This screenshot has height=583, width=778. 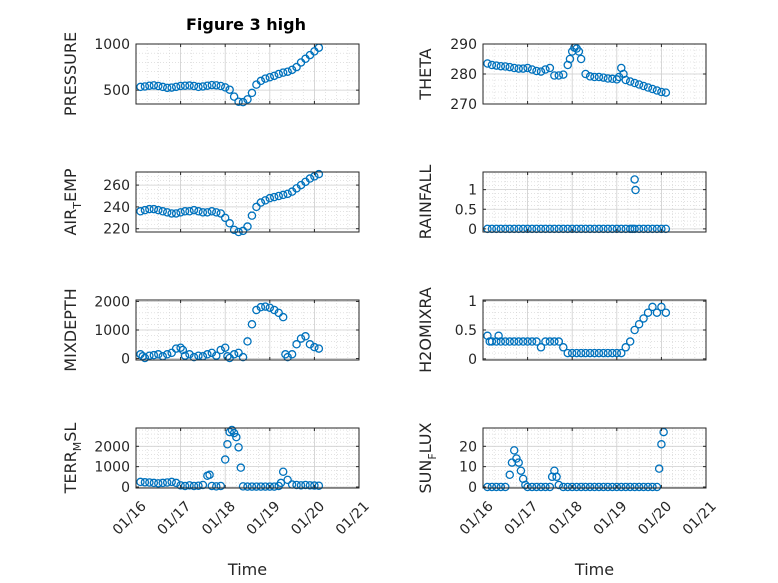 What do you see at coordinates (472, 488) in the screenshot?
I see `y-tick-label: 0` at bounding box center [472, 488].